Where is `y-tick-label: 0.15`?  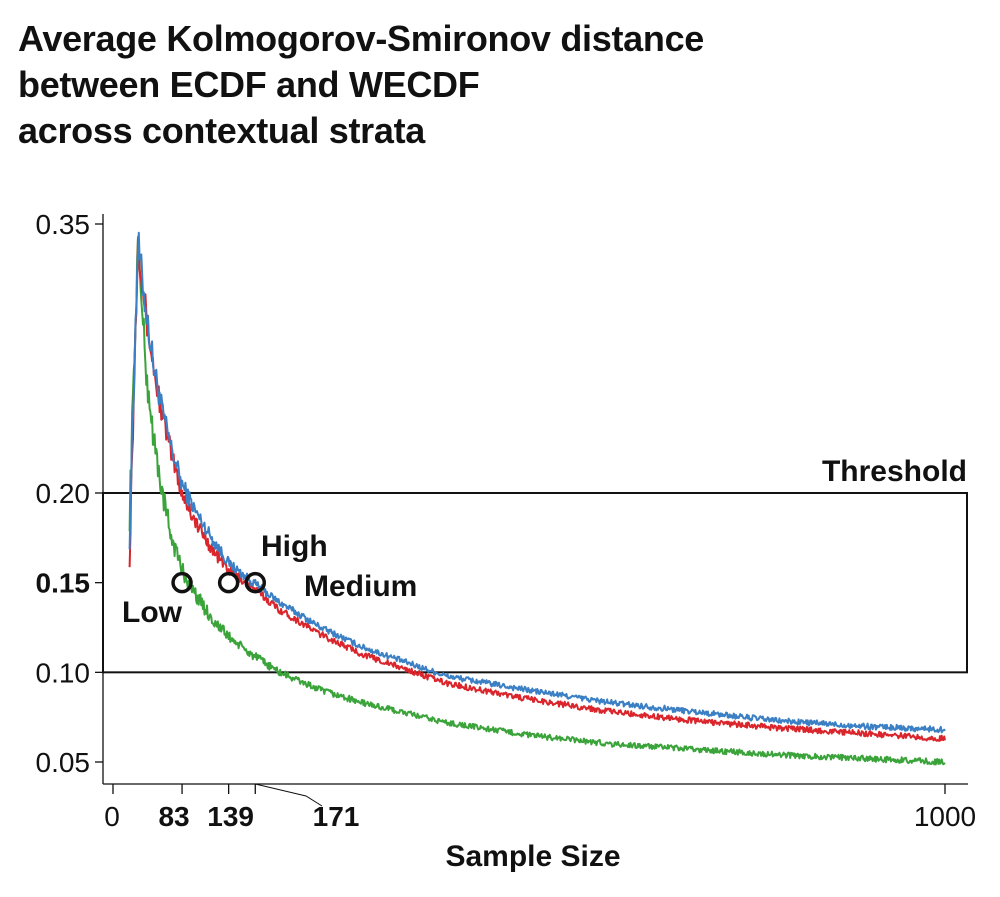
y-tick-label: 0.15 is located at coordinates (63, 583).